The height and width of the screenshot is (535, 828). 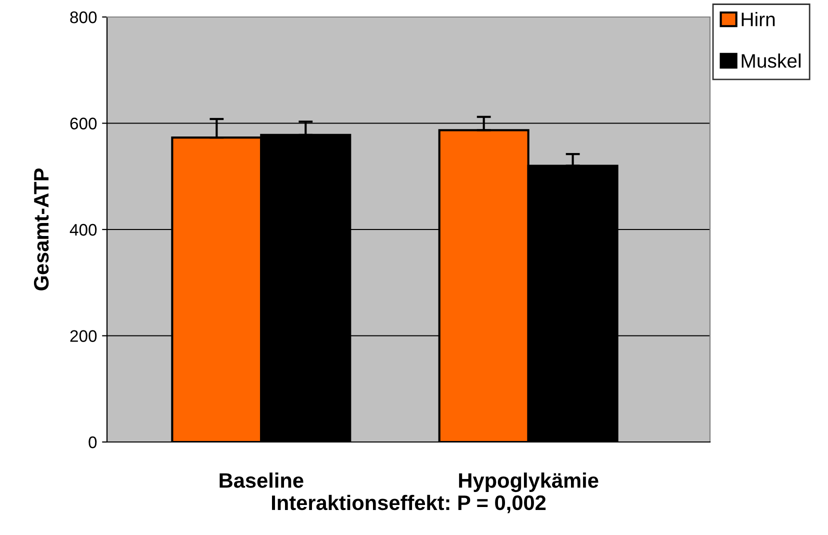 What do you see at coordinates (528, 482) in the screenshot?
I see `x-tick-label: Hypoglykämie` at bounding box center [528, 482].